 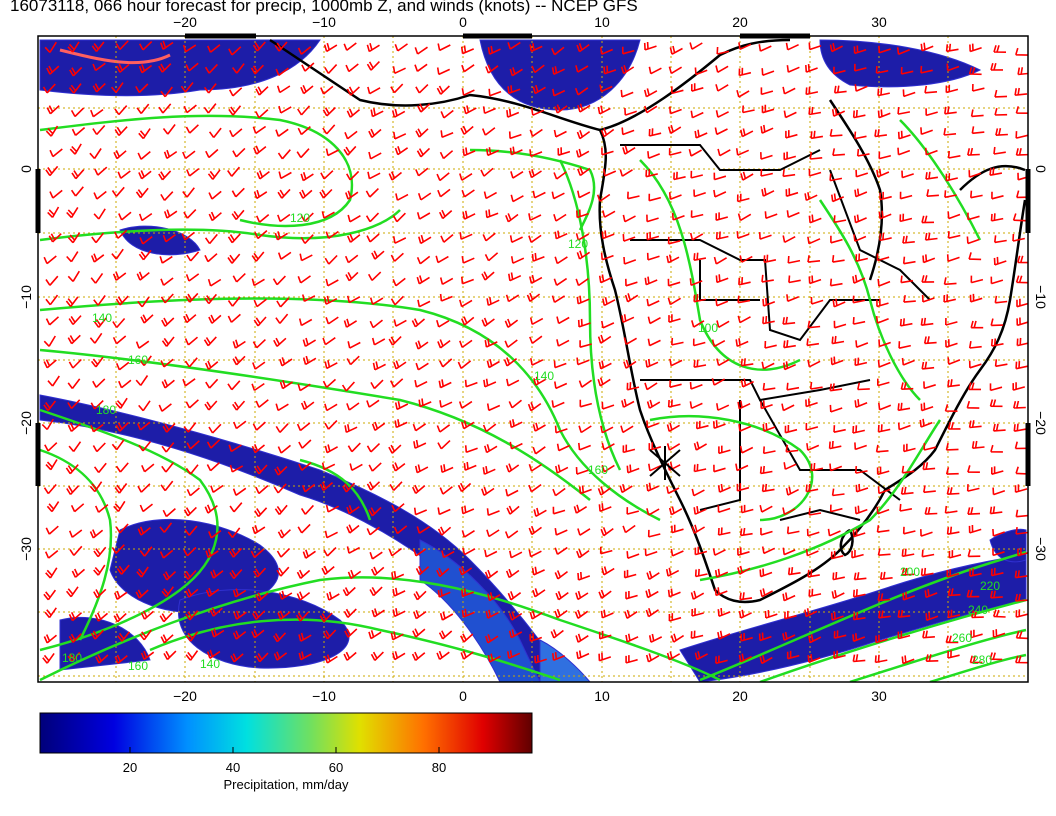 What do you see at coordinates (26, 169) in the screenshot?
I see `lat-tick-left: 0` at bounding box center [26, 169].